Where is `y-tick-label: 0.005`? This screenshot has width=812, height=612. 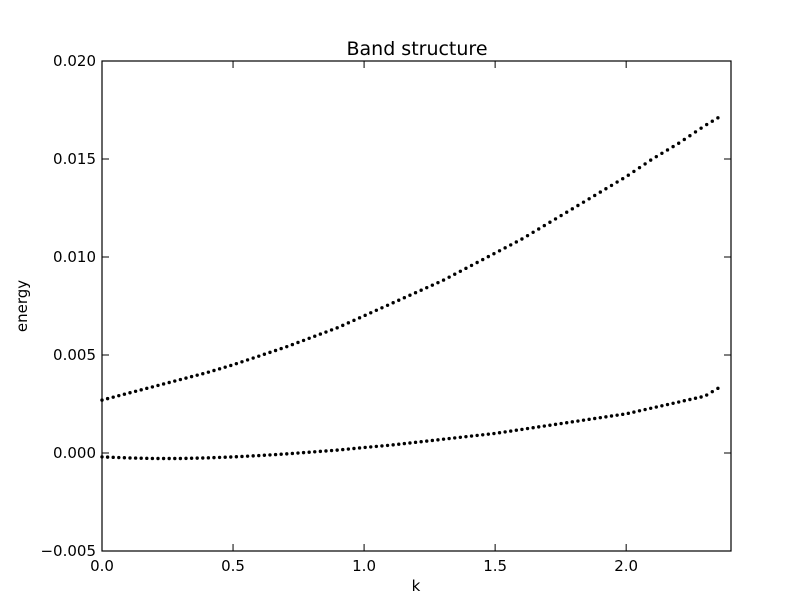
y-tick-label: 0.005 is located at coordinates (74, 355).